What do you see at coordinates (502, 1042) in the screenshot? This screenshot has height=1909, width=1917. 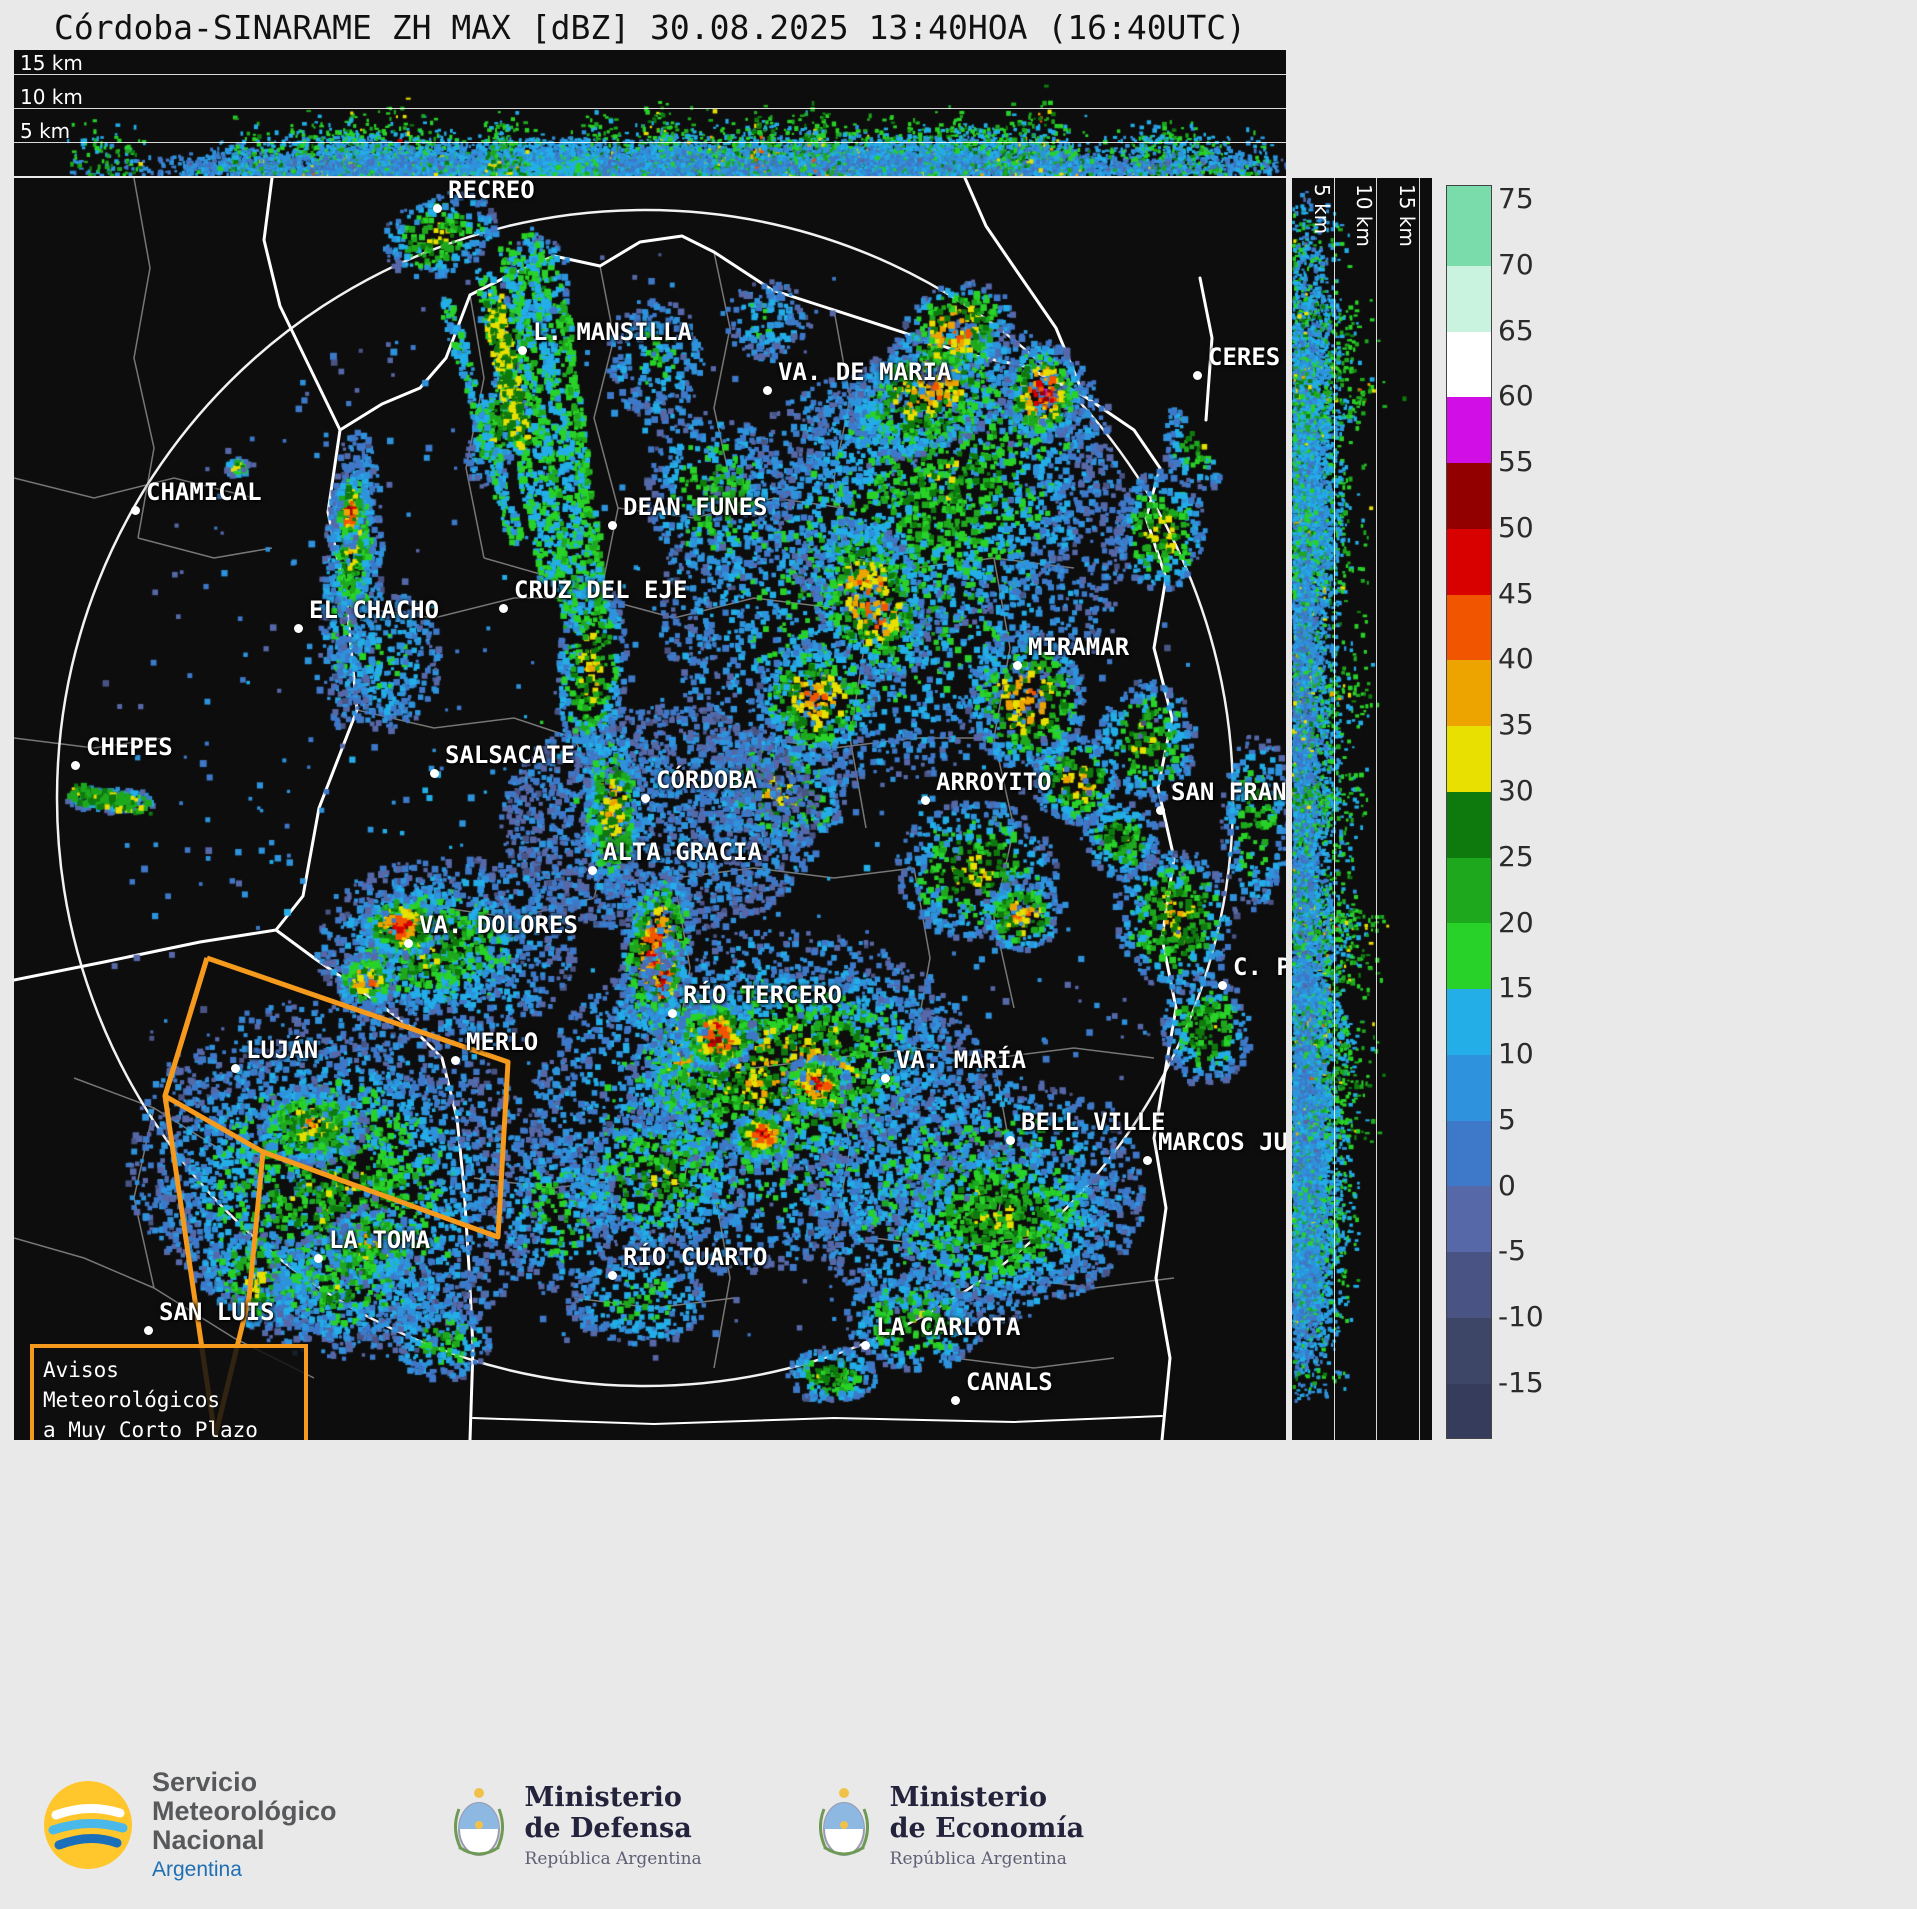 I see `city-label: MERLO` at bounding box center [502, 1042].